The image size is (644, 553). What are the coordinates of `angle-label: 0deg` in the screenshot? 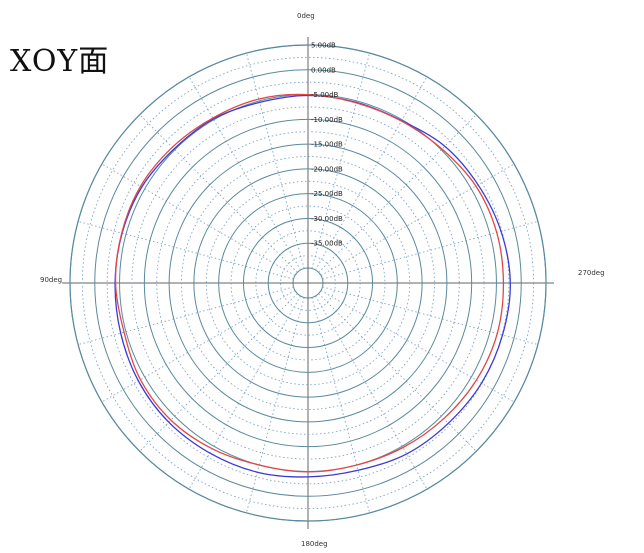 It's located at (306, 16).